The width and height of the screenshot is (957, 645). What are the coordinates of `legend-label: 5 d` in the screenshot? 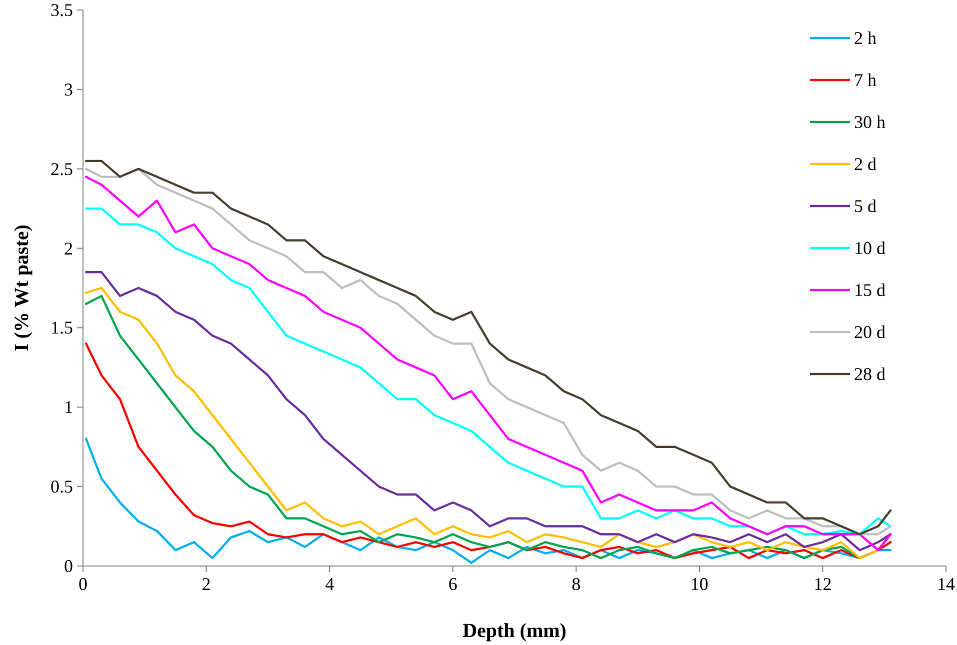 It's located at (865, 206).